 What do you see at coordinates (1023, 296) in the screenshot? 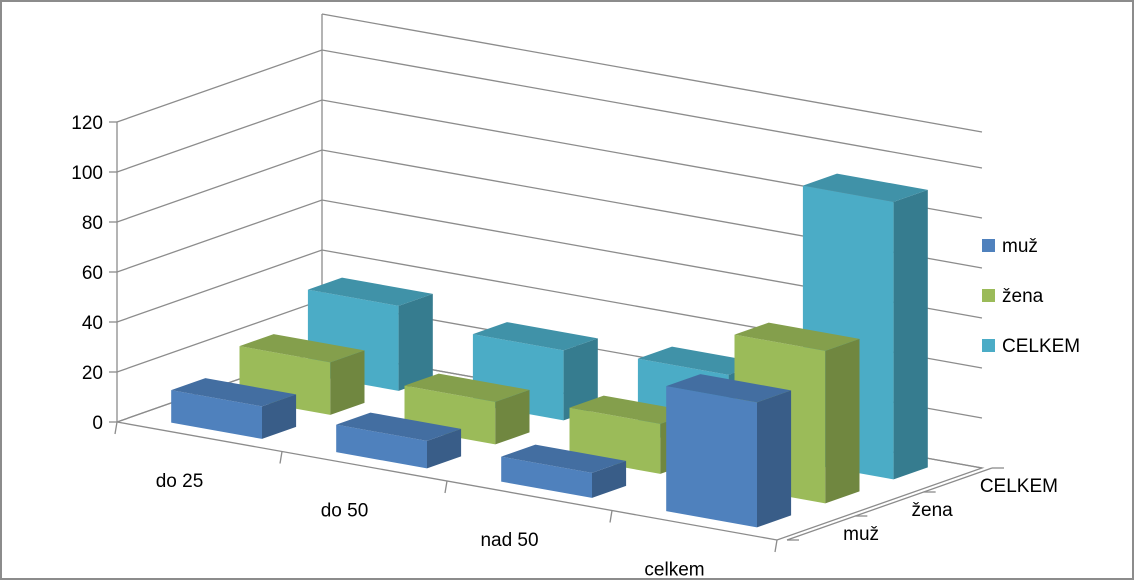
I see `legend-label: žena` at bounding box center [1023, 296].